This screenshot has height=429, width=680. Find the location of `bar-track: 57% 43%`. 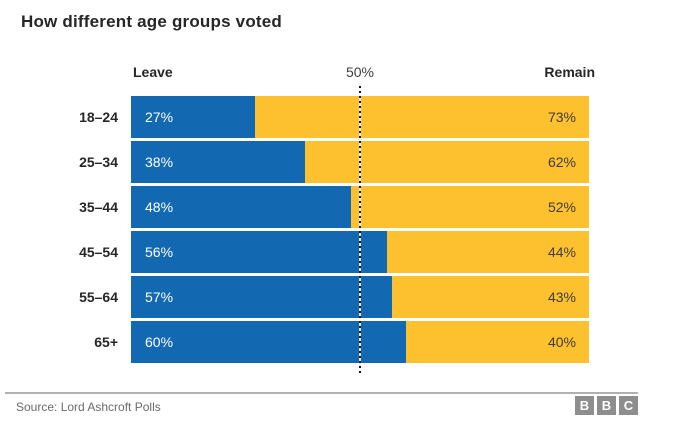

bar-track: 57% 43% is located at coordinates (360, 297).